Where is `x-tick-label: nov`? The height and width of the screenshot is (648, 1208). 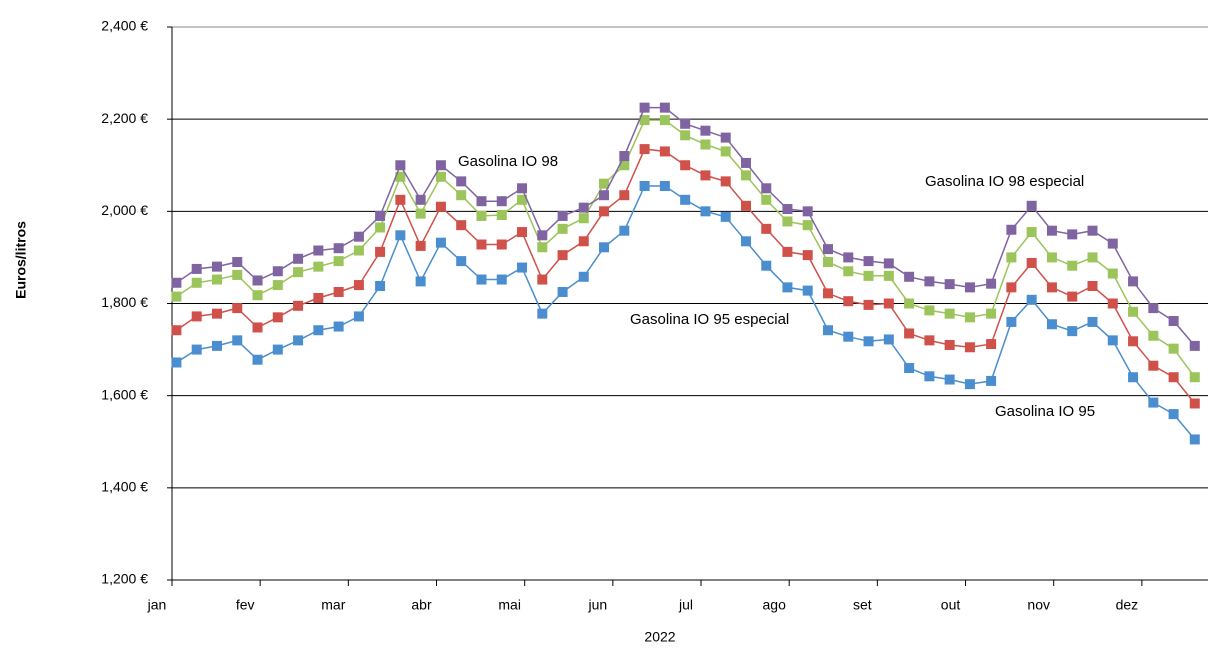
x-tick-label: nov is located at coordinates (1038, 605).